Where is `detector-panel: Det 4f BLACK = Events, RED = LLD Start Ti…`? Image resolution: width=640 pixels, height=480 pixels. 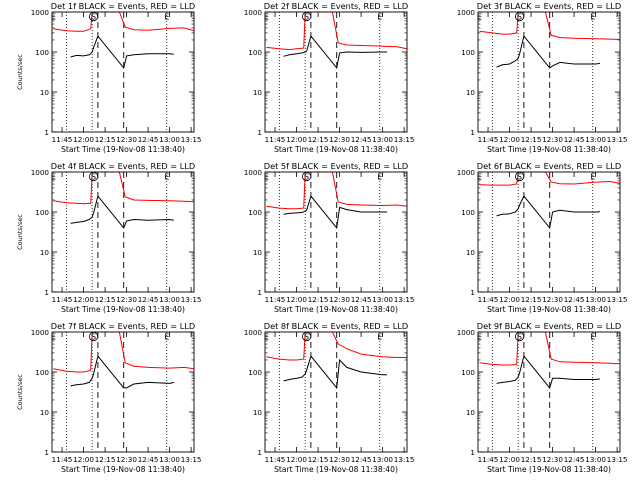
detector-panel: Det 4f BLACK = Events, RED = LLD Start Ti… is located at coordinates (108, 237).